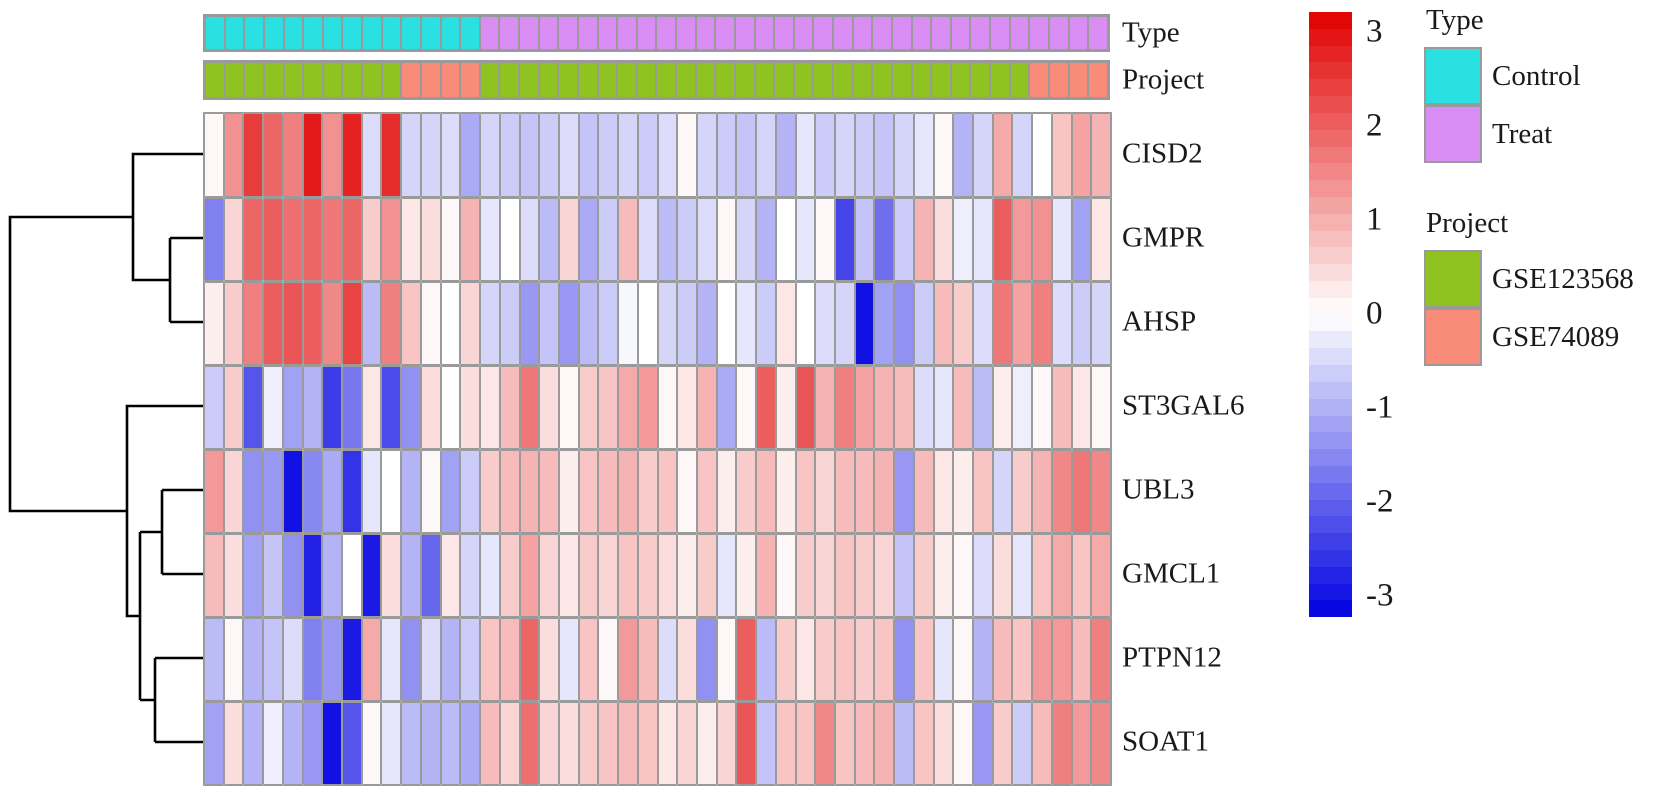 This screenshot has height=795, width=1658. Describe the element at coordinates (1539, 279) in the screenshot. I see `legend-project-item: GSE123568` at that location.